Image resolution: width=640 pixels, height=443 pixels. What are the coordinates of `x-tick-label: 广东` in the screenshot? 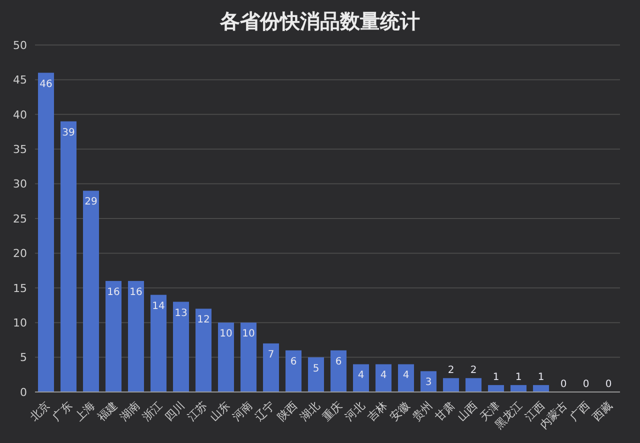 It's located at (62, 411).